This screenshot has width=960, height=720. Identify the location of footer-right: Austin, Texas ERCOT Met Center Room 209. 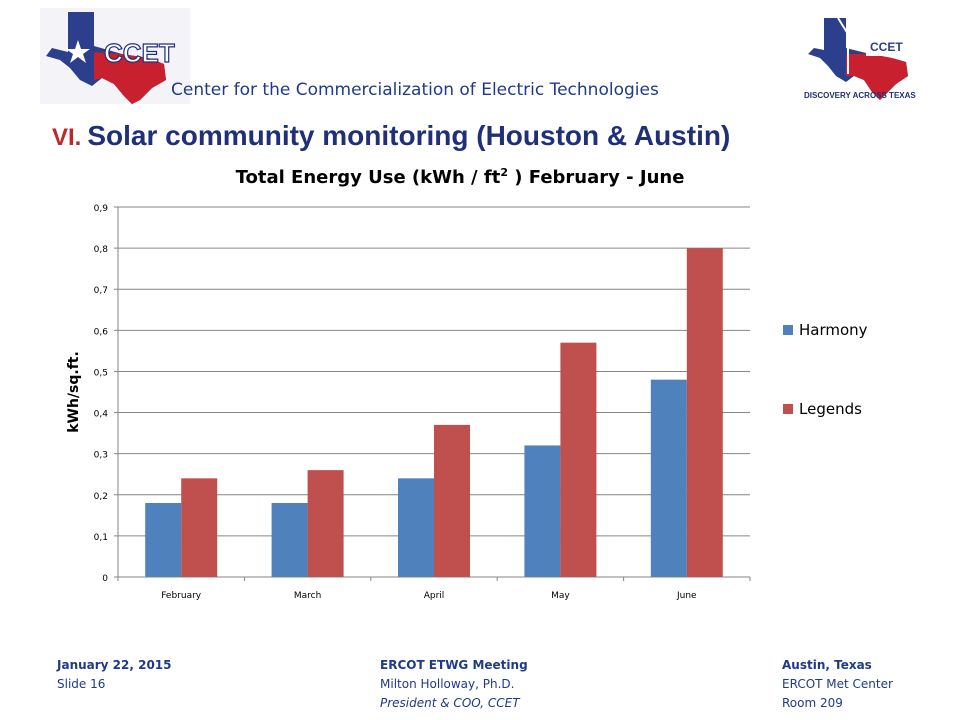
(837, 684).